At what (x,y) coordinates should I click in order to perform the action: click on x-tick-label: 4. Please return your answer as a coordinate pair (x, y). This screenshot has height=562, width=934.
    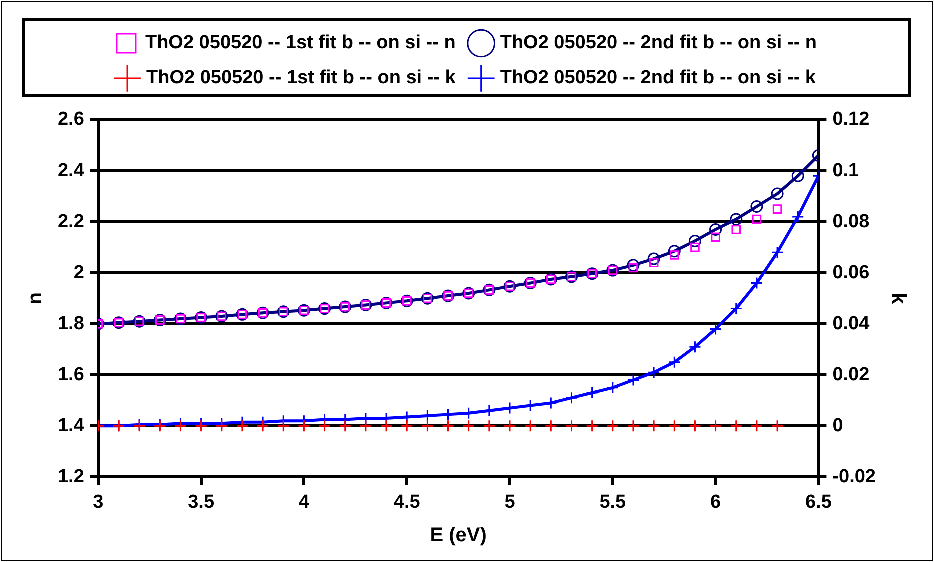
    Looking at the image, I should click on (304, 502).